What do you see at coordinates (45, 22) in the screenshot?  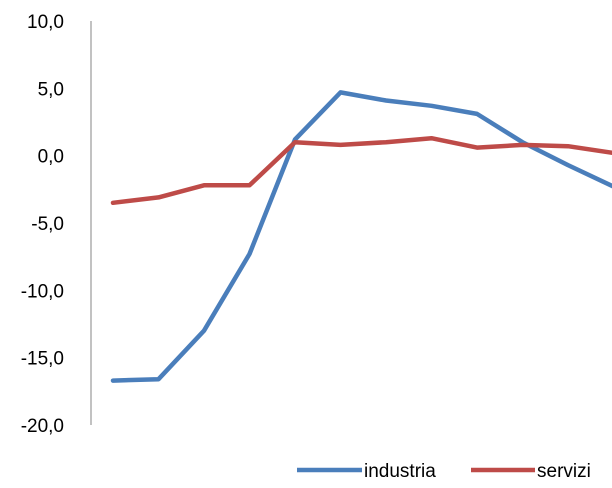 I see `y-tick-label: 10,0` at bounding box center [45, 22].